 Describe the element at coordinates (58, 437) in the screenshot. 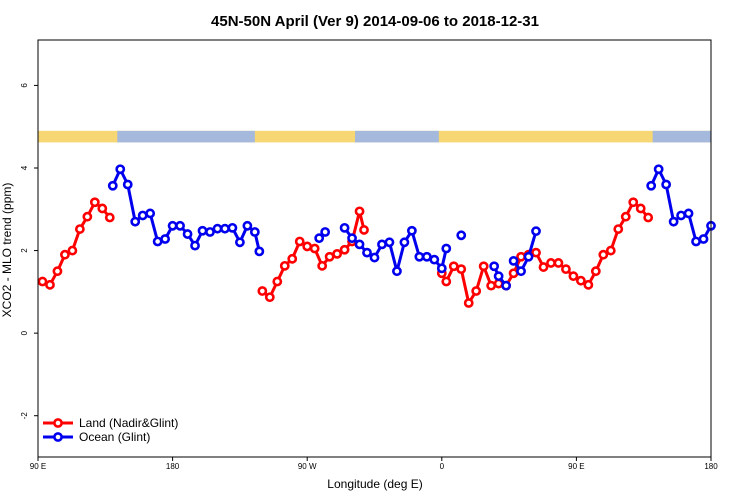

I see `legend-marker` at that location.